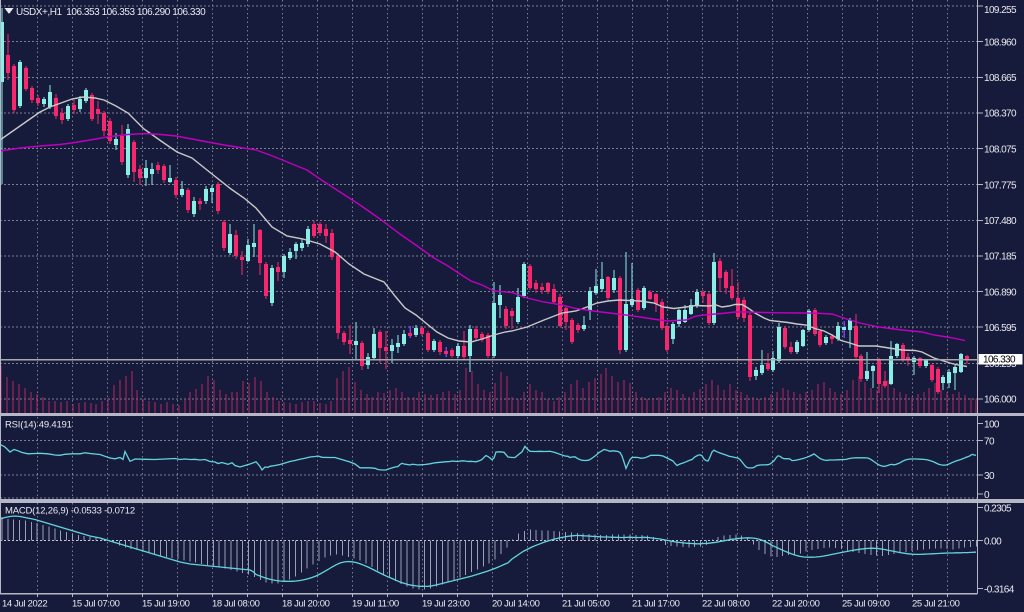  Describe the element at coordinates (166, 604) in the screenshot. I see `svg-text: 15 Jul 19:00` at that location.